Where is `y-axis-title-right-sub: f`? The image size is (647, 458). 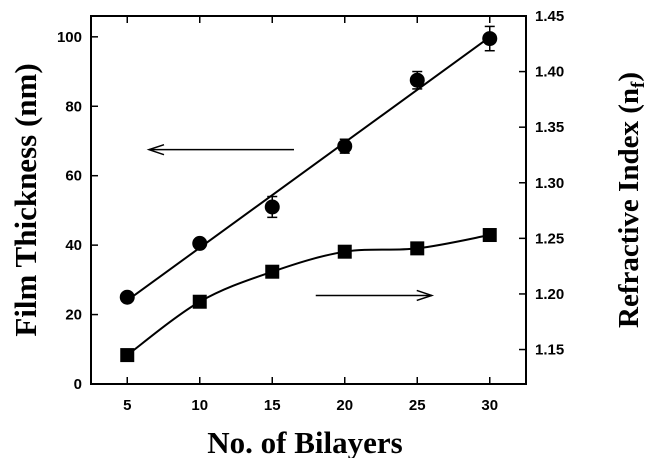 y-axis-title-right-sub: f is located at coordinates (637, 84).